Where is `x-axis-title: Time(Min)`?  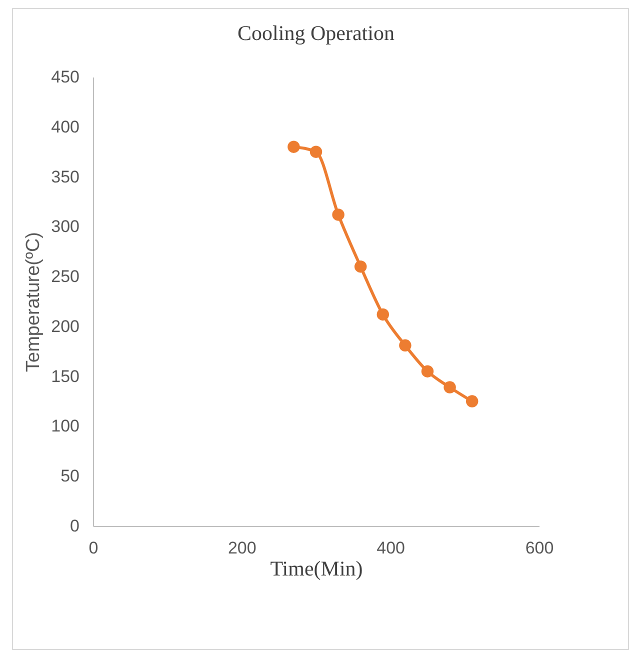 x-axis-title: Time(Min) is located at coordinates (316, 568).